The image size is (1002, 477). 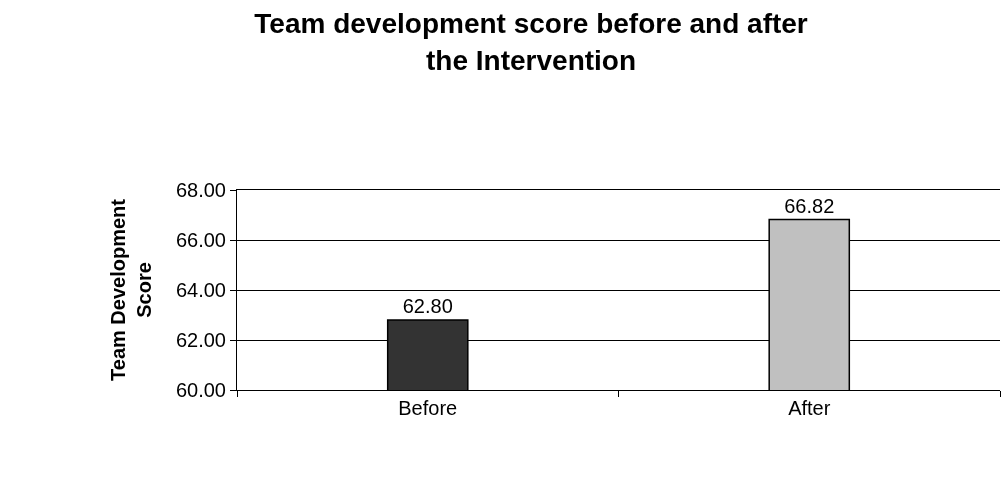 What do you see at coordinates (809, 408) in the screenshot?
I see `x-tick-label: After` at bounding box center [809, 408].